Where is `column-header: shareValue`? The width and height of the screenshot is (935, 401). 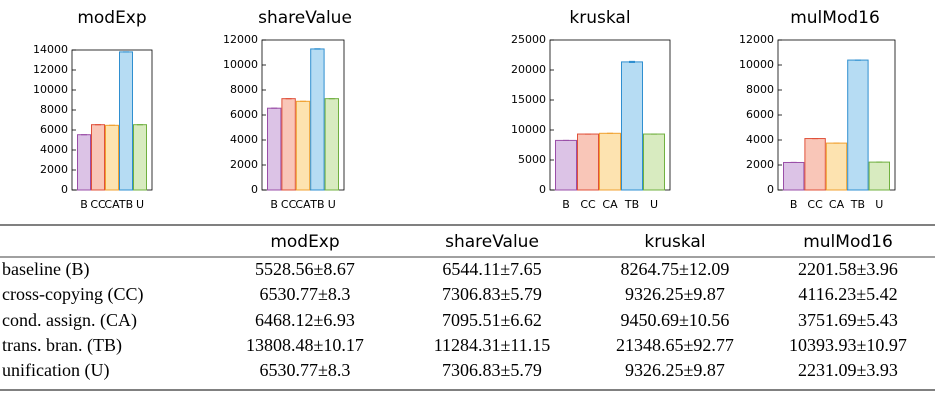
column-header: shareValue is located at coordinates (492, 242).